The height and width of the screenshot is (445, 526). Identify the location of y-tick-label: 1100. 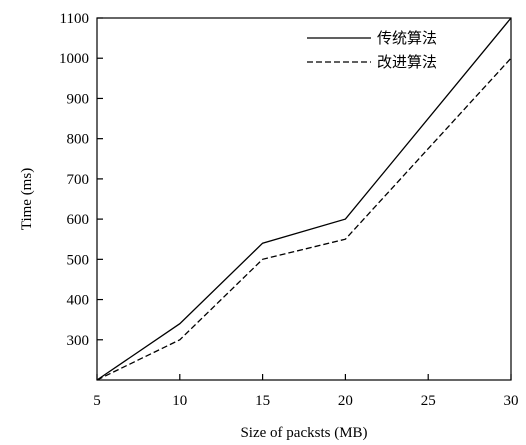
(74, 19).